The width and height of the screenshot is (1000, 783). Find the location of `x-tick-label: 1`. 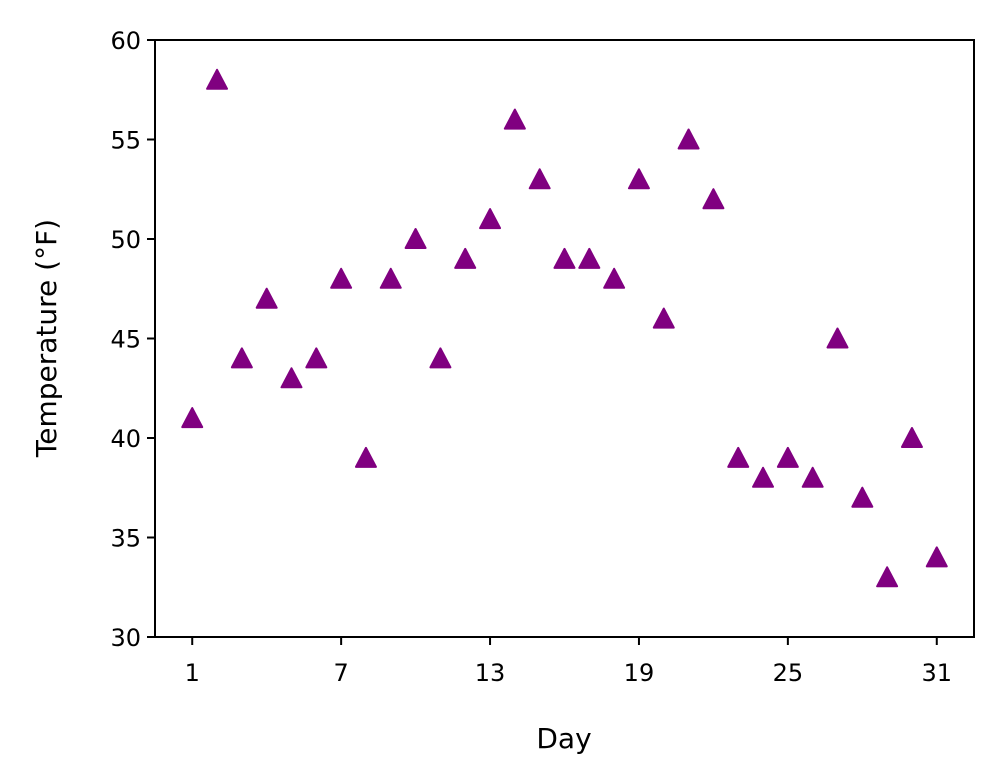

x-tick-label: 1 is located at coordinates (192, 673).